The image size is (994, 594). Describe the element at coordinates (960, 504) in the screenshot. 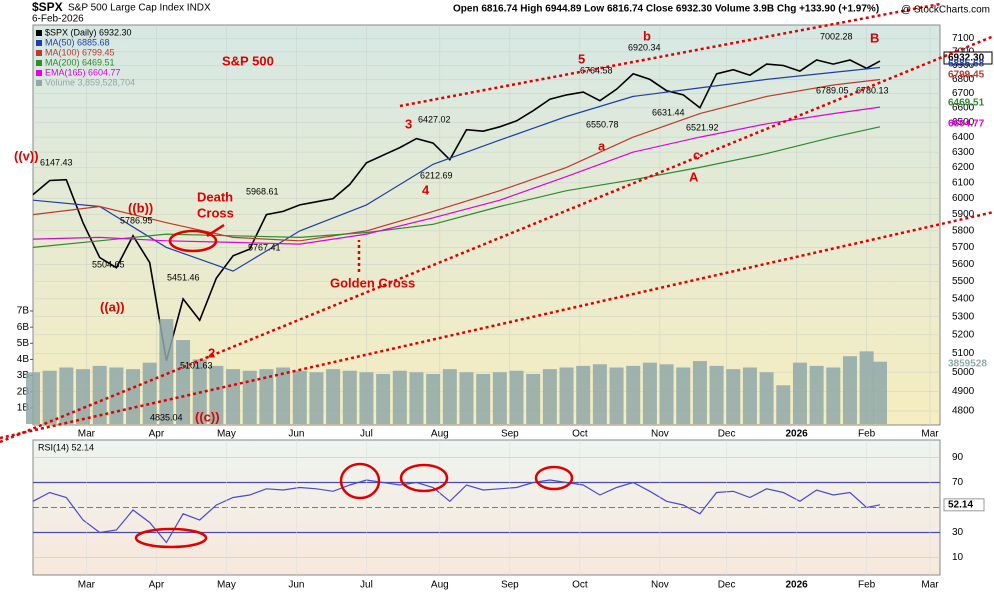

I see `last-value-label: 52.14` at that location.